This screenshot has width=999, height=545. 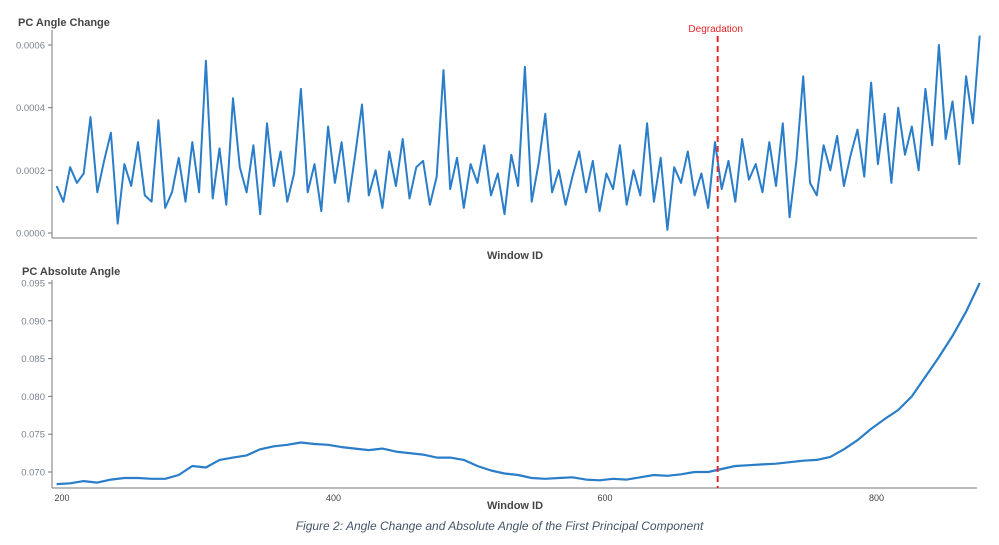 What do you see at coordinates (515, 256) in the screenshot?
I see `top-x-axis-label: Window ID` at bounding box center [515, 256].